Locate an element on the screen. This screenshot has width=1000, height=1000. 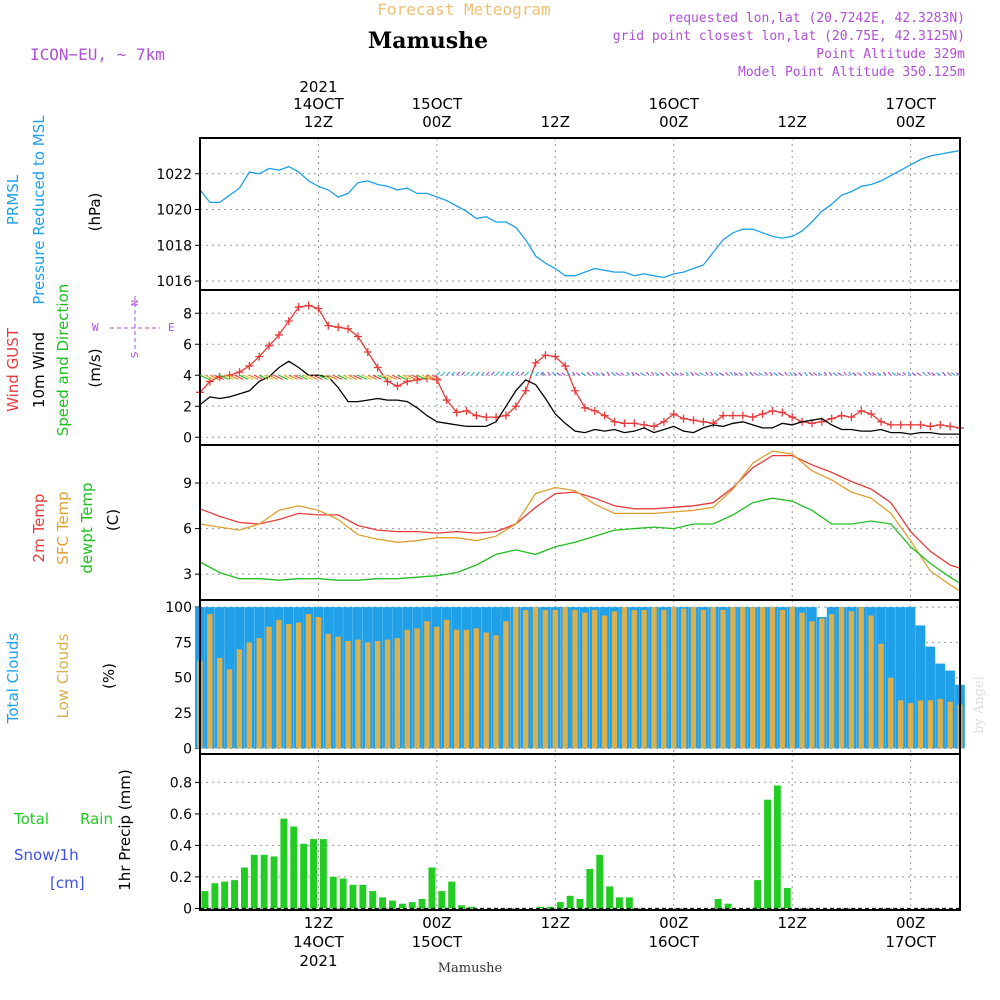
bottom-axis-date: 16OCT is located at coordinates (674, 942).